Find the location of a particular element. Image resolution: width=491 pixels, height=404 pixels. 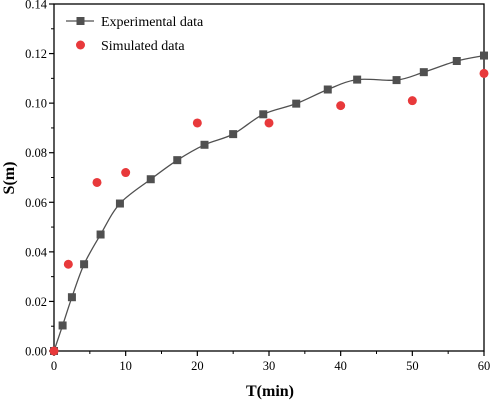

legend-marker-experimental is located at coordinates (80, 21).